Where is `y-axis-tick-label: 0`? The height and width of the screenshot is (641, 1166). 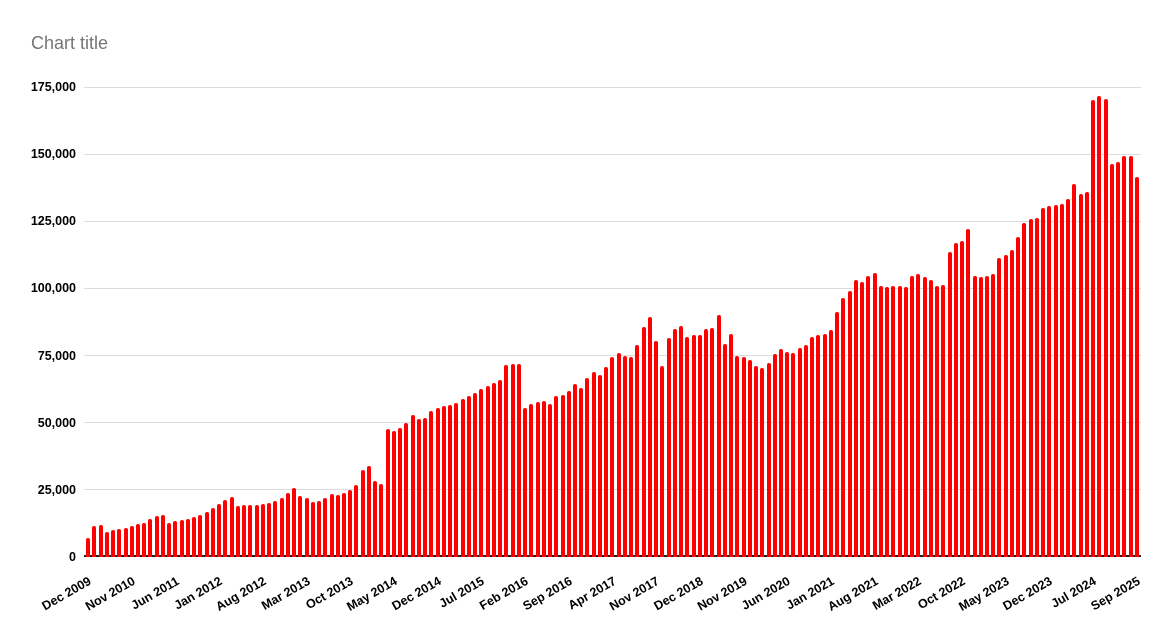
y-axis-tick-label: 0 is located at coordinates (72, 557).